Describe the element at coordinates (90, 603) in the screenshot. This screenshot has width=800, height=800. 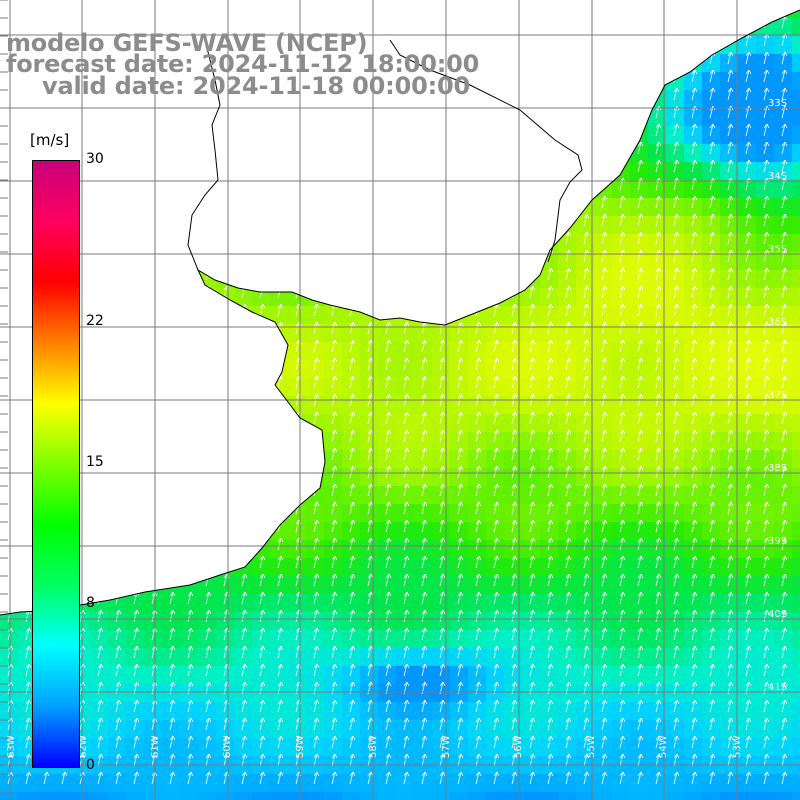
I see `colorbar-tick-label: 8` at that location.